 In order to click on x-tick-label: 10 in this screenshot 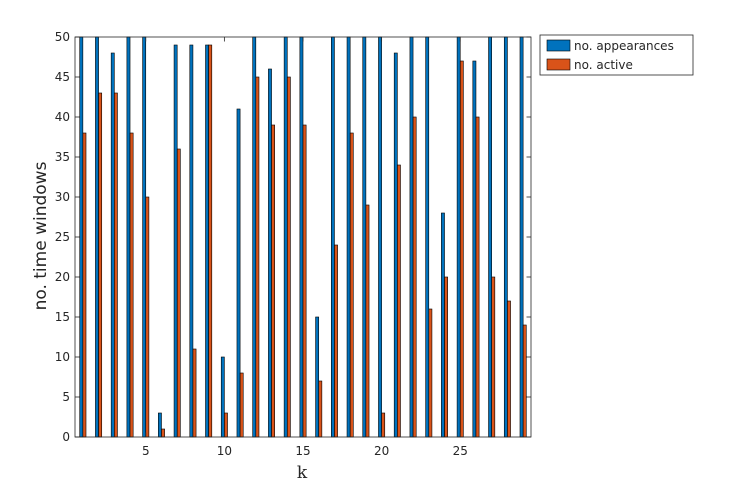, I will do `click(224, 451)`.